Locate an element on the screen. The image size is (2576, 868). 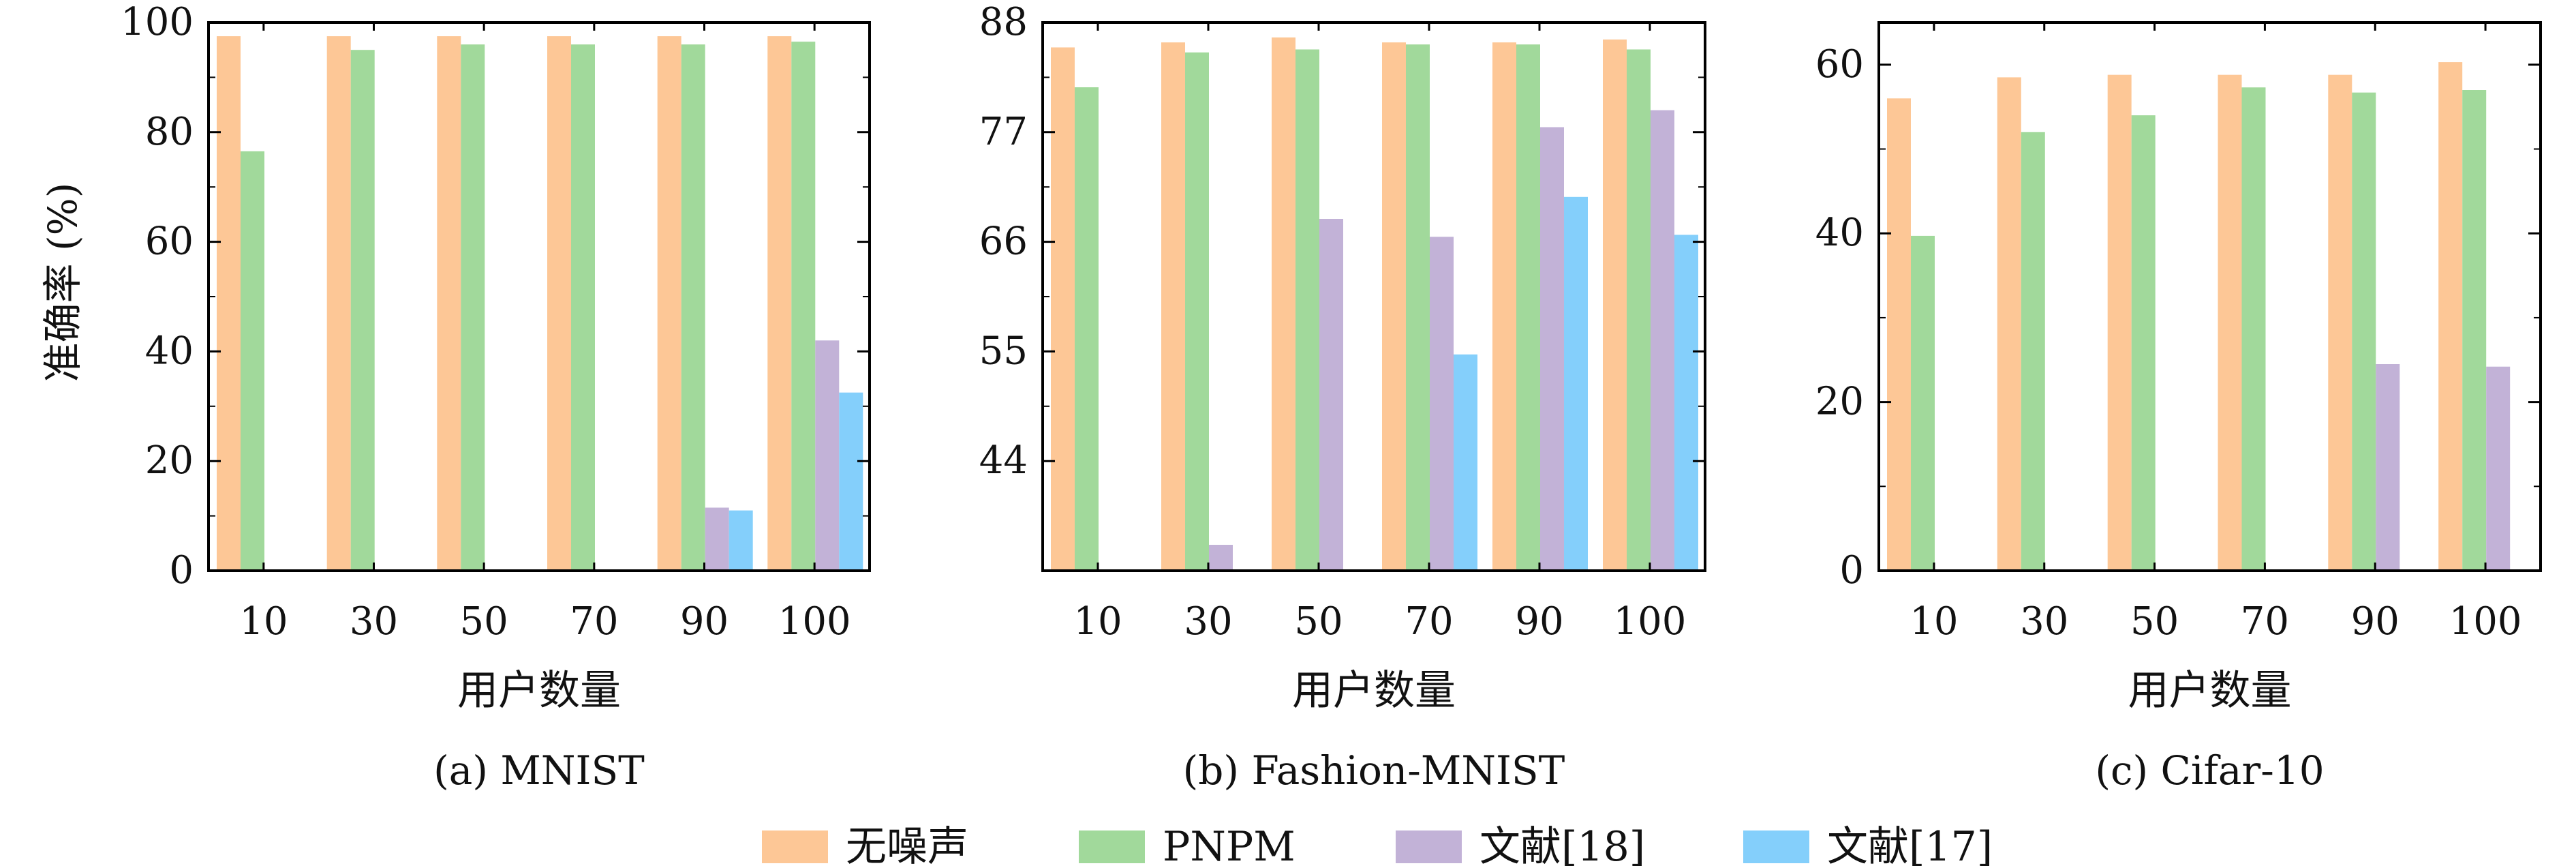
panel-caption: (a) MNIST is located at coordinates (539, 771).